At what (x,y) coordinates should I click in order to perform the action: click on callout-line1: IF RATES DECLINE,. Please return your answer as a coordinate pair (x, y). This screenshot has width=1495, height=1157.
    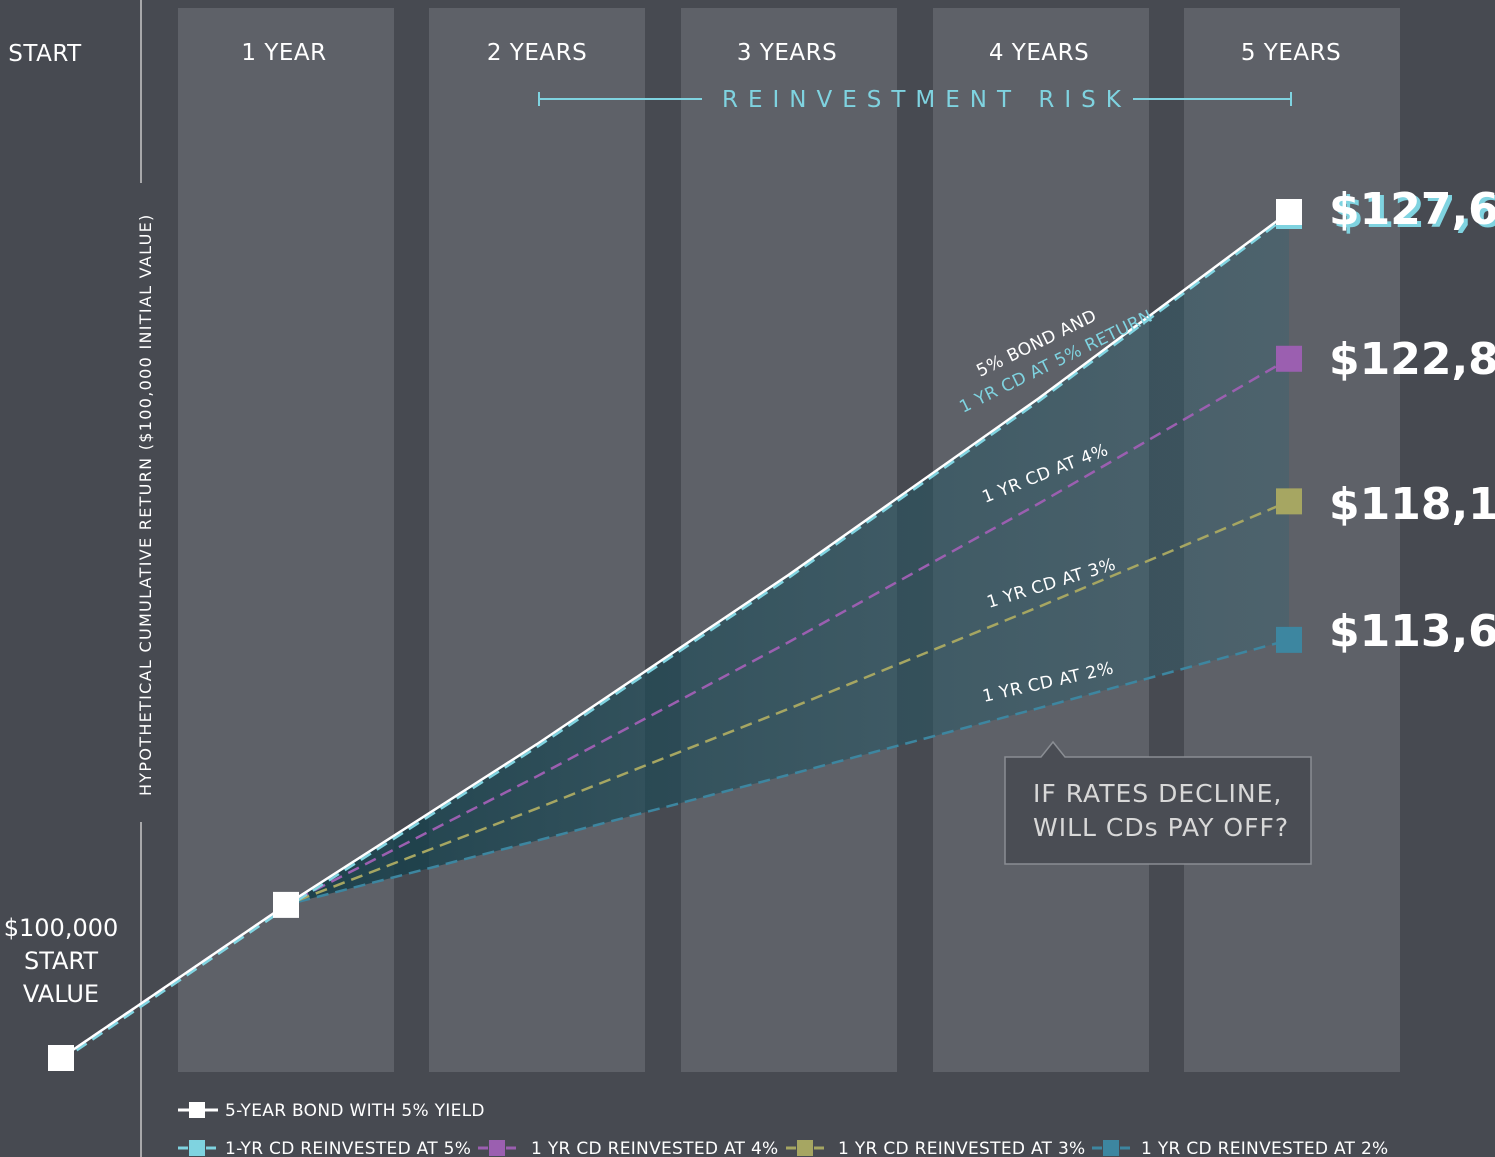
    Looking at the image, I should click on (1157, 793).